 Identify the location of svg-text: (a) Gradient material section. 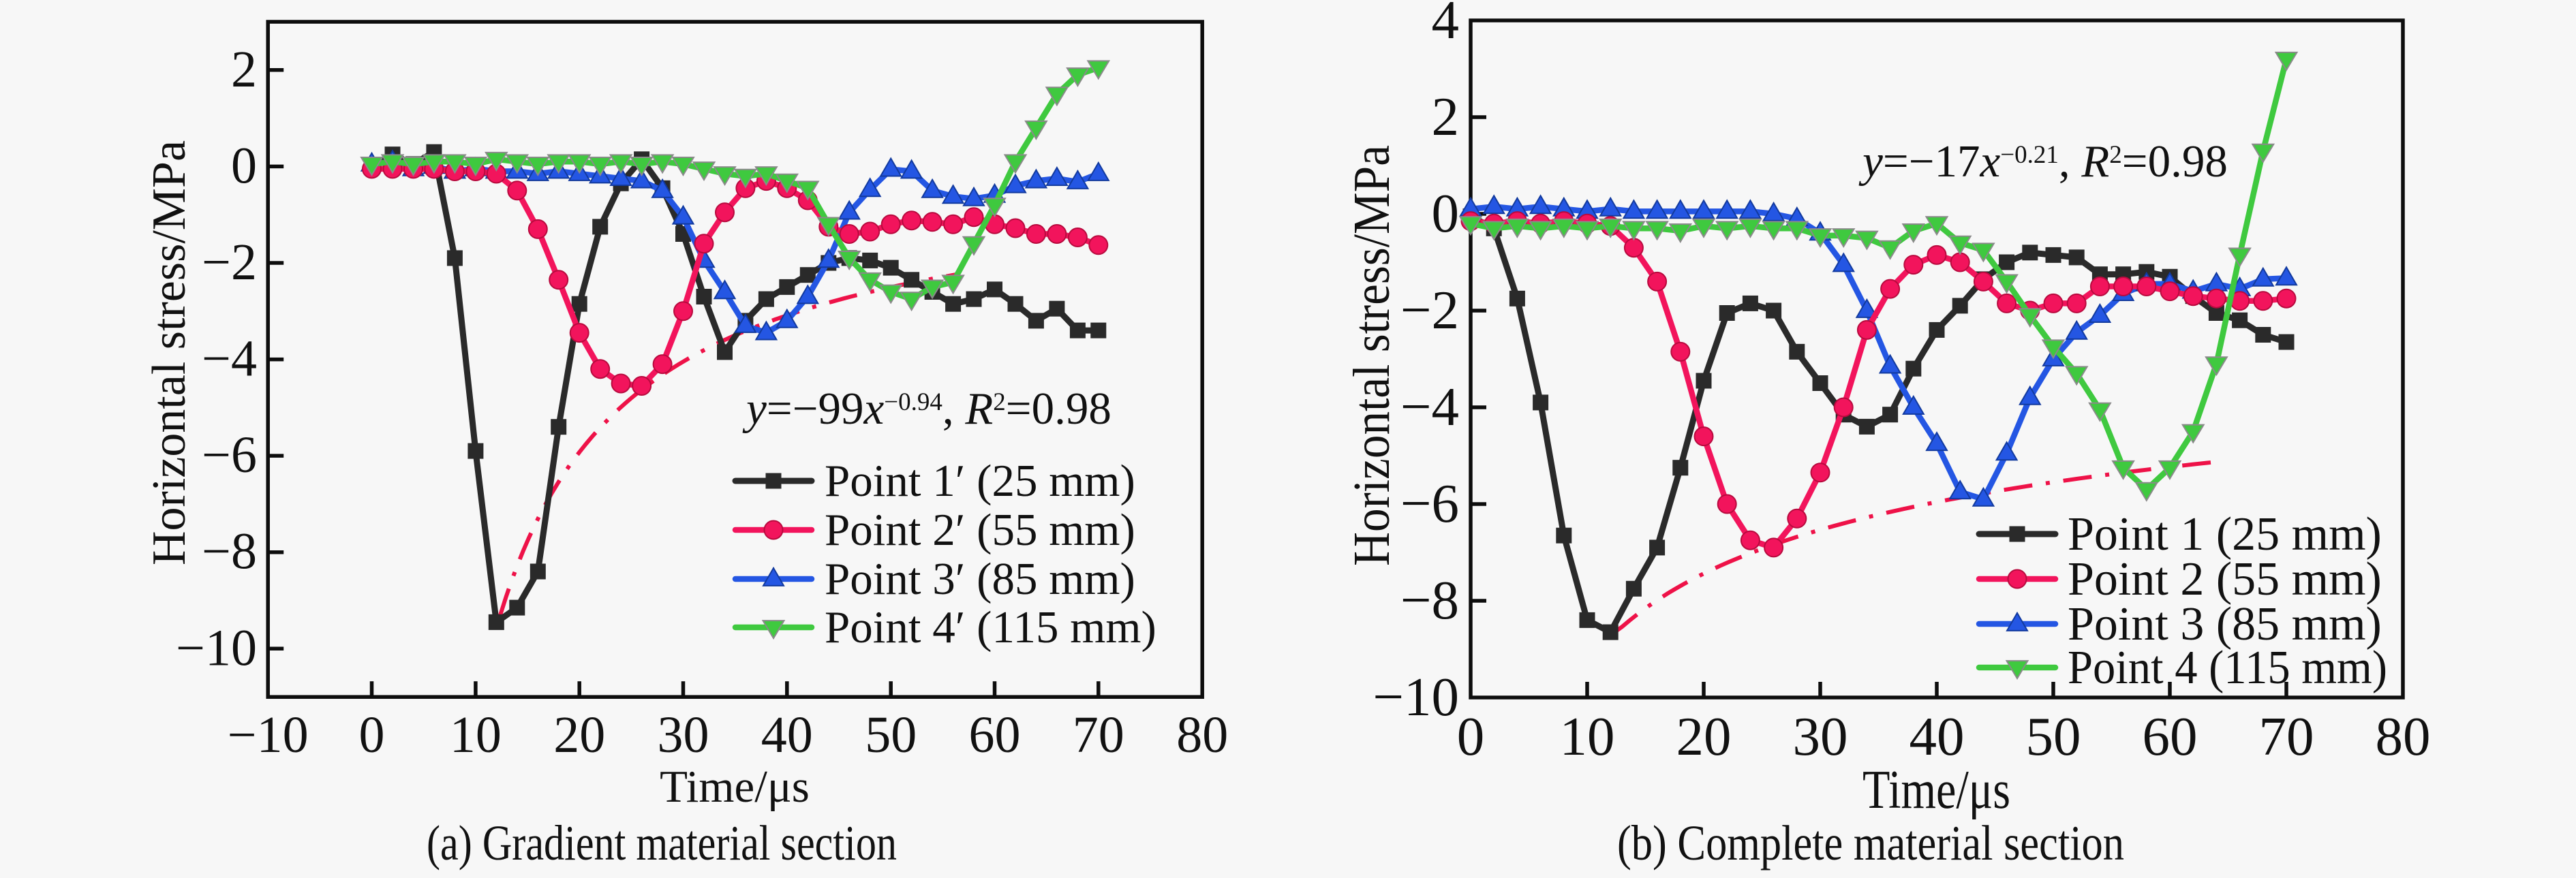
(662, 843).